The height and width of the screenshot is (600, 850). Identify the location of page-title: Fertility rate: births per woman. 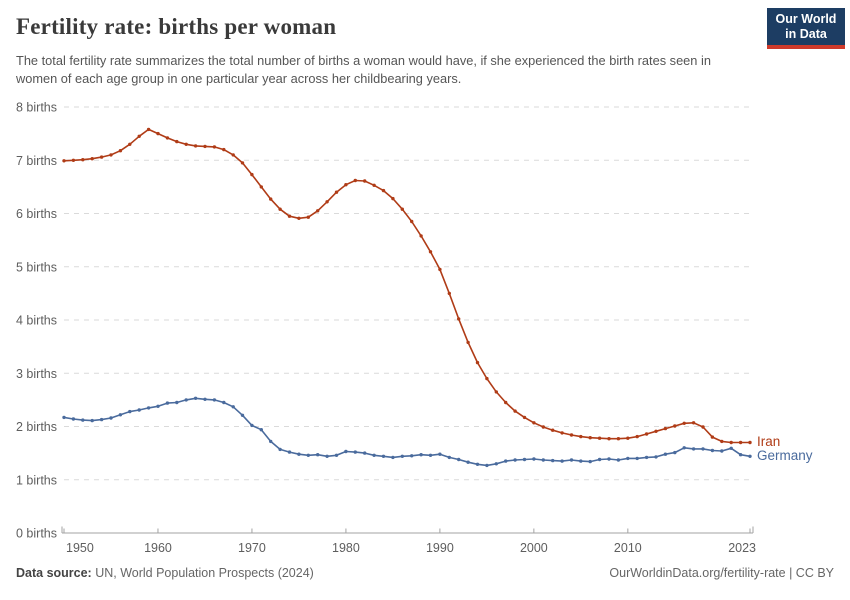
(176, 26).